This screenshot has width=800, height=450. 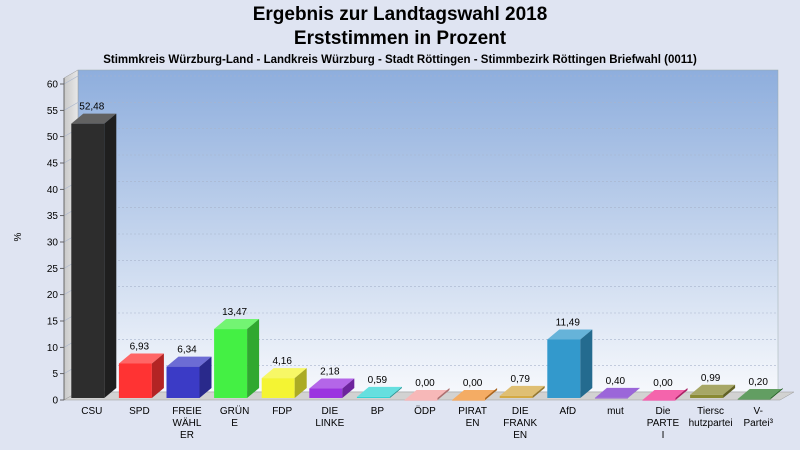 What do you see at coordinates (330, 372) in the screenshot?
I see `data-label: 2,18` at bounding box center [330, 372].